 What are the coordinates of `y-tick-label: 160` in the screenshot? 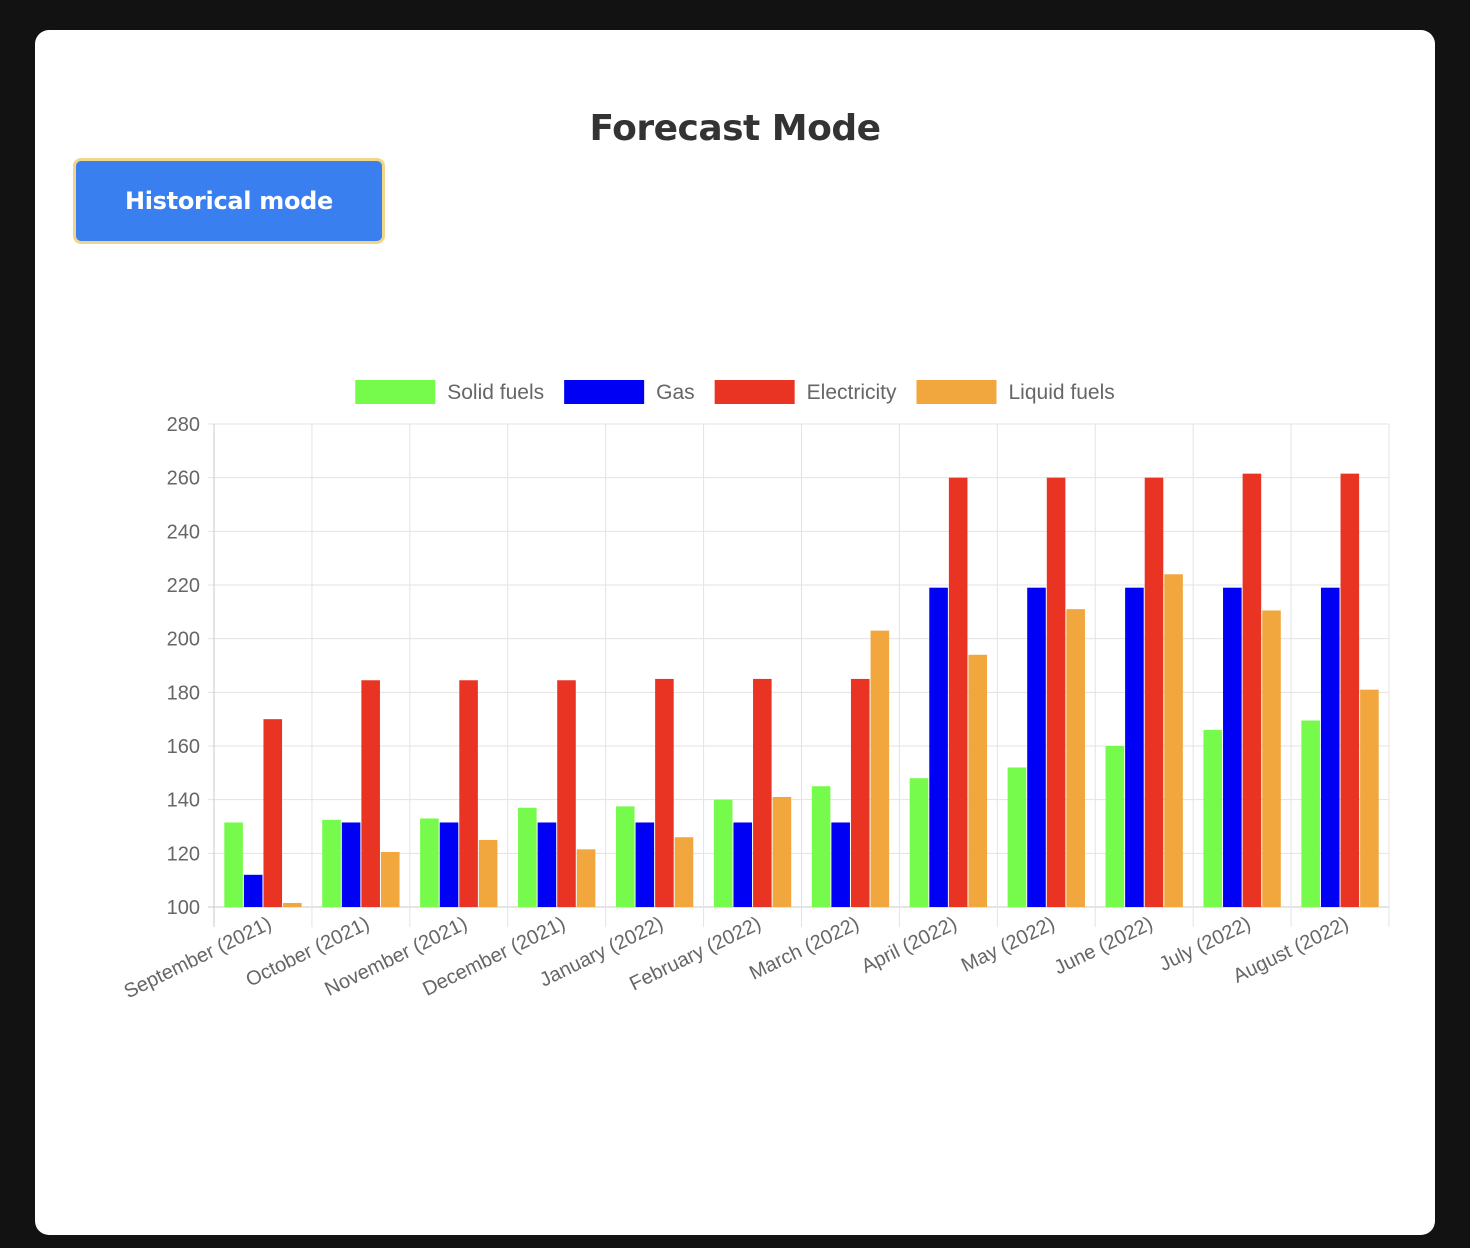 It's located at (183, 747).